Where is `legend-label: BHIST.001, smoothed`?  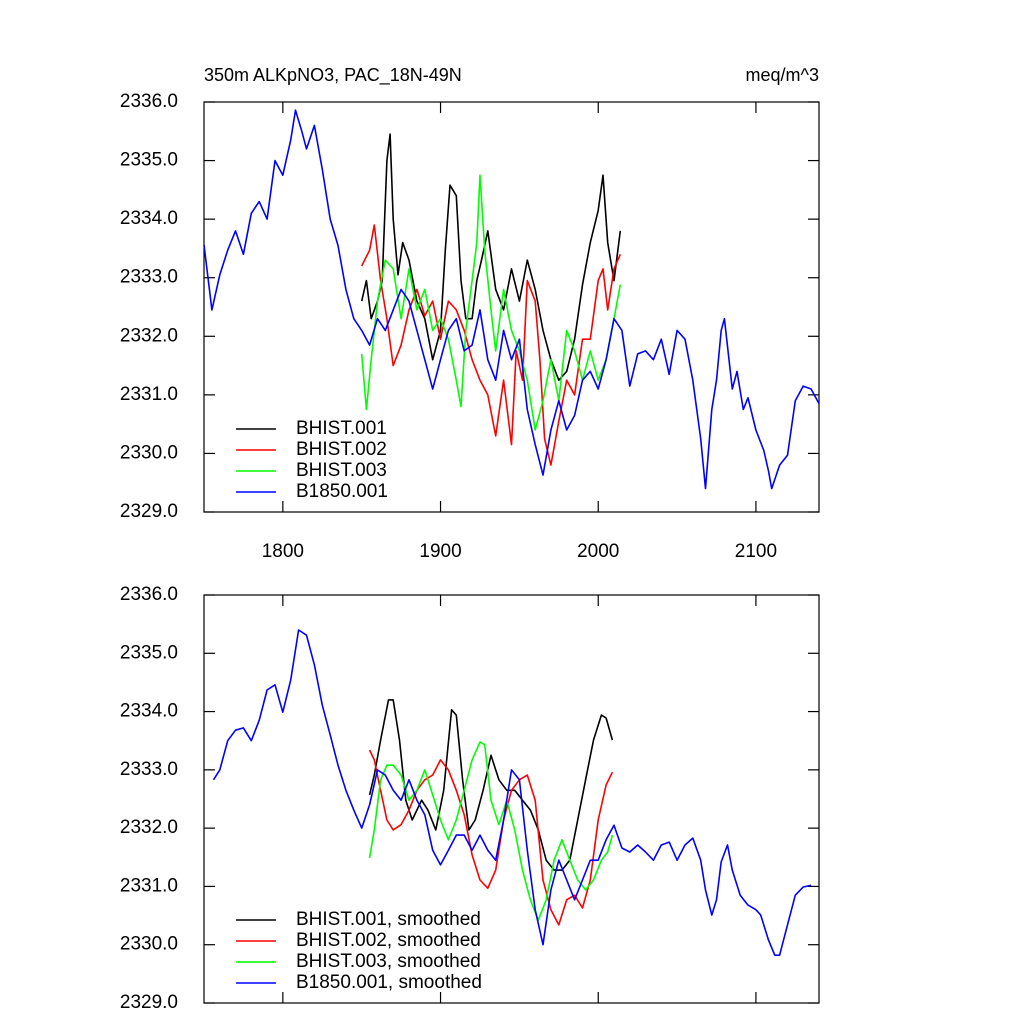
legend-label: BHIST.001, smoothed is located at coordinates (388, 919).